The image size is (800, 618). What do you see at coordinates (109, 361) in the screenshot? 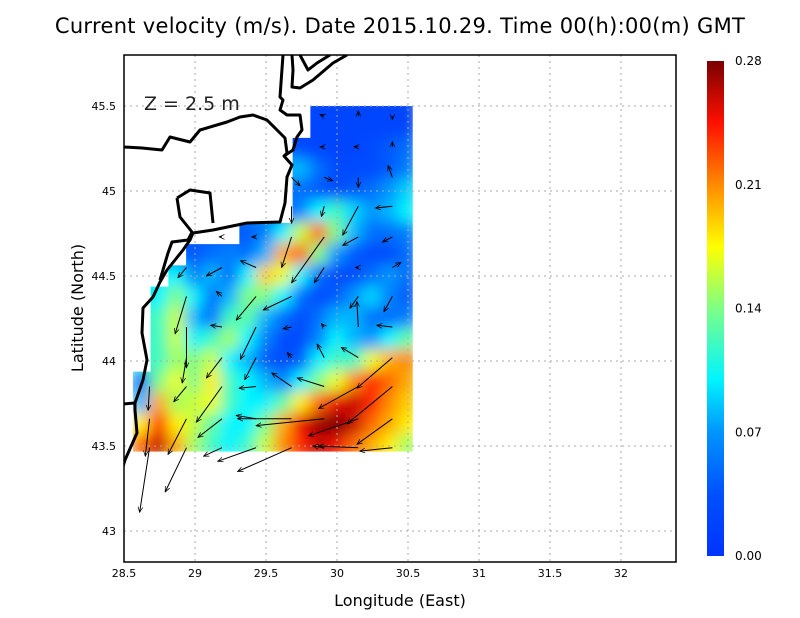
I see `y-tick-label: 44` at bounding box center [109, 361].